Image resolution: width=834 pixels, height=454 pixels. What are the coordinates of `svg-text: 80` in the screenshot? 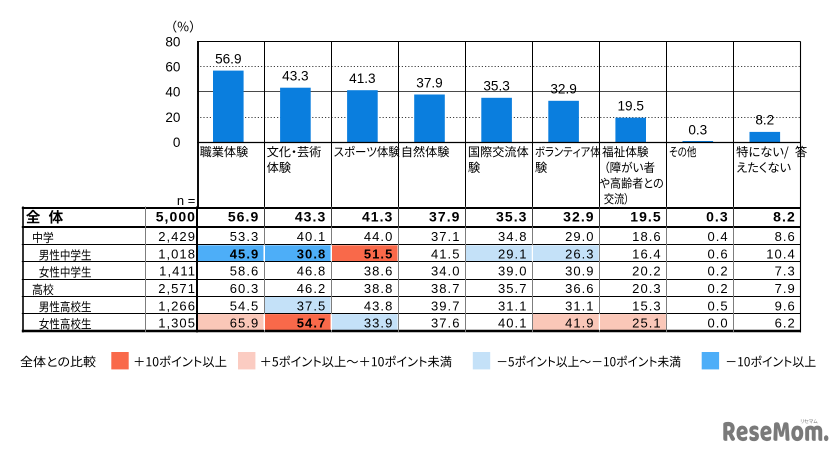 It's located at (172, 41).